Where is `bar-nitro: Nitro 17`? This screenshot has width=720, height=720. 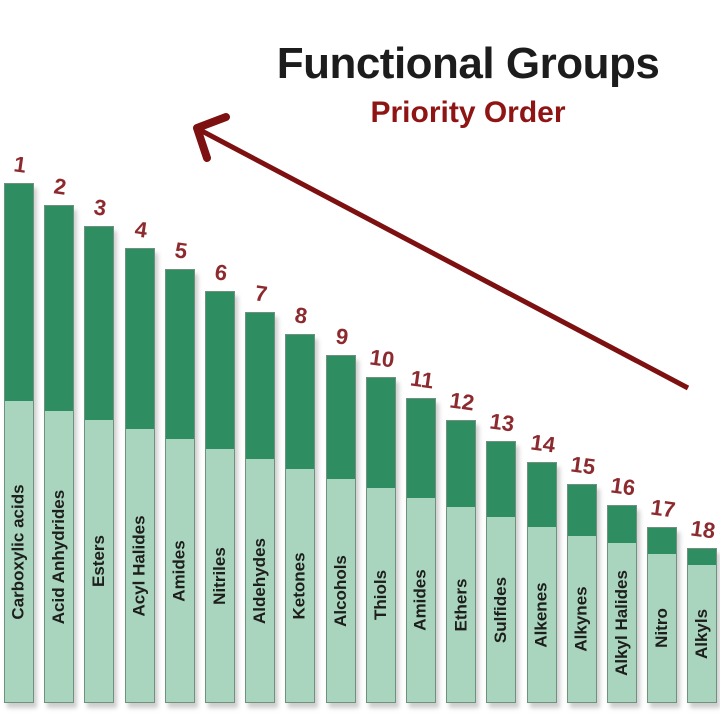 bar-nitro: Nitro 17 is located at coordinates (662, 598).